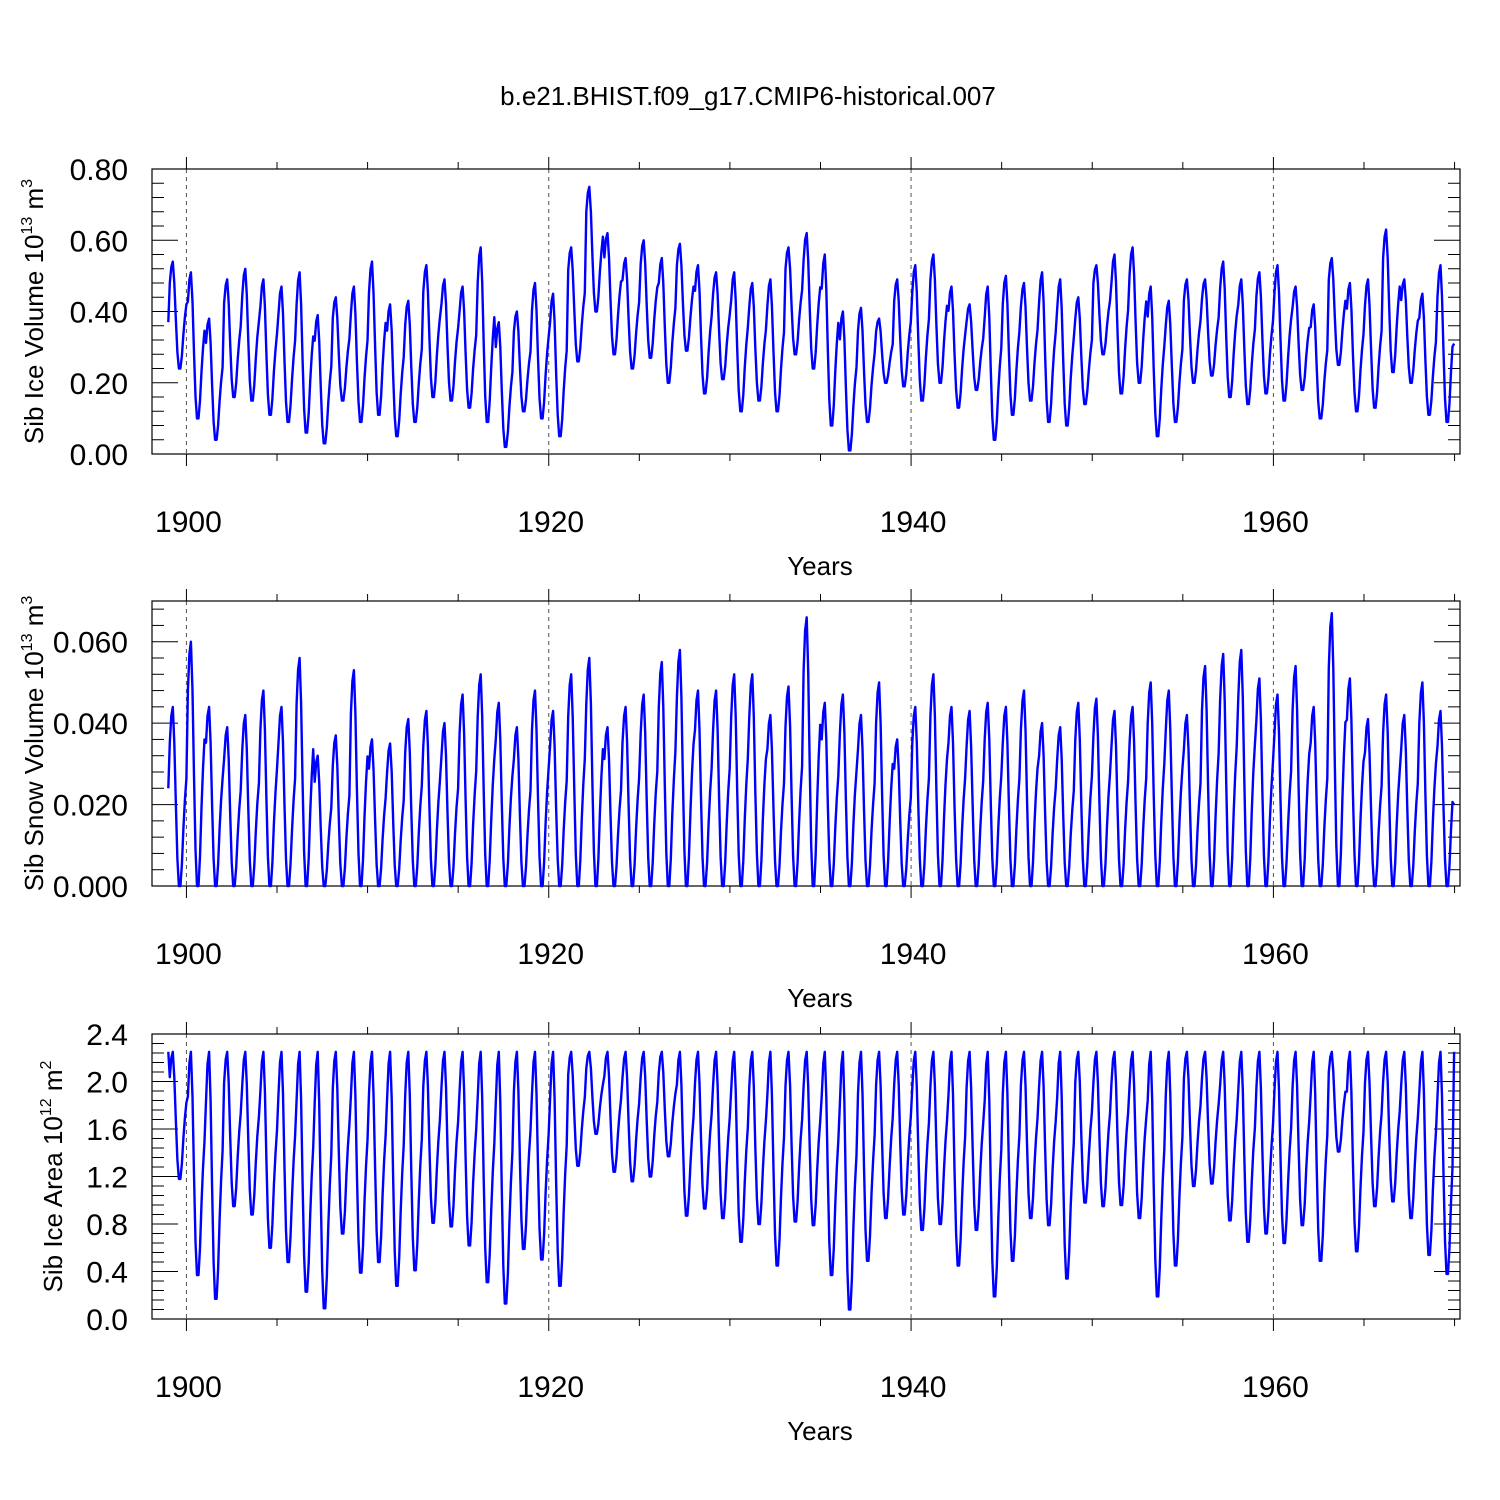 The width and height of the screenshot is (1500, 1500). I want to click on y-tick-label: 0.60, so click(99, 241).